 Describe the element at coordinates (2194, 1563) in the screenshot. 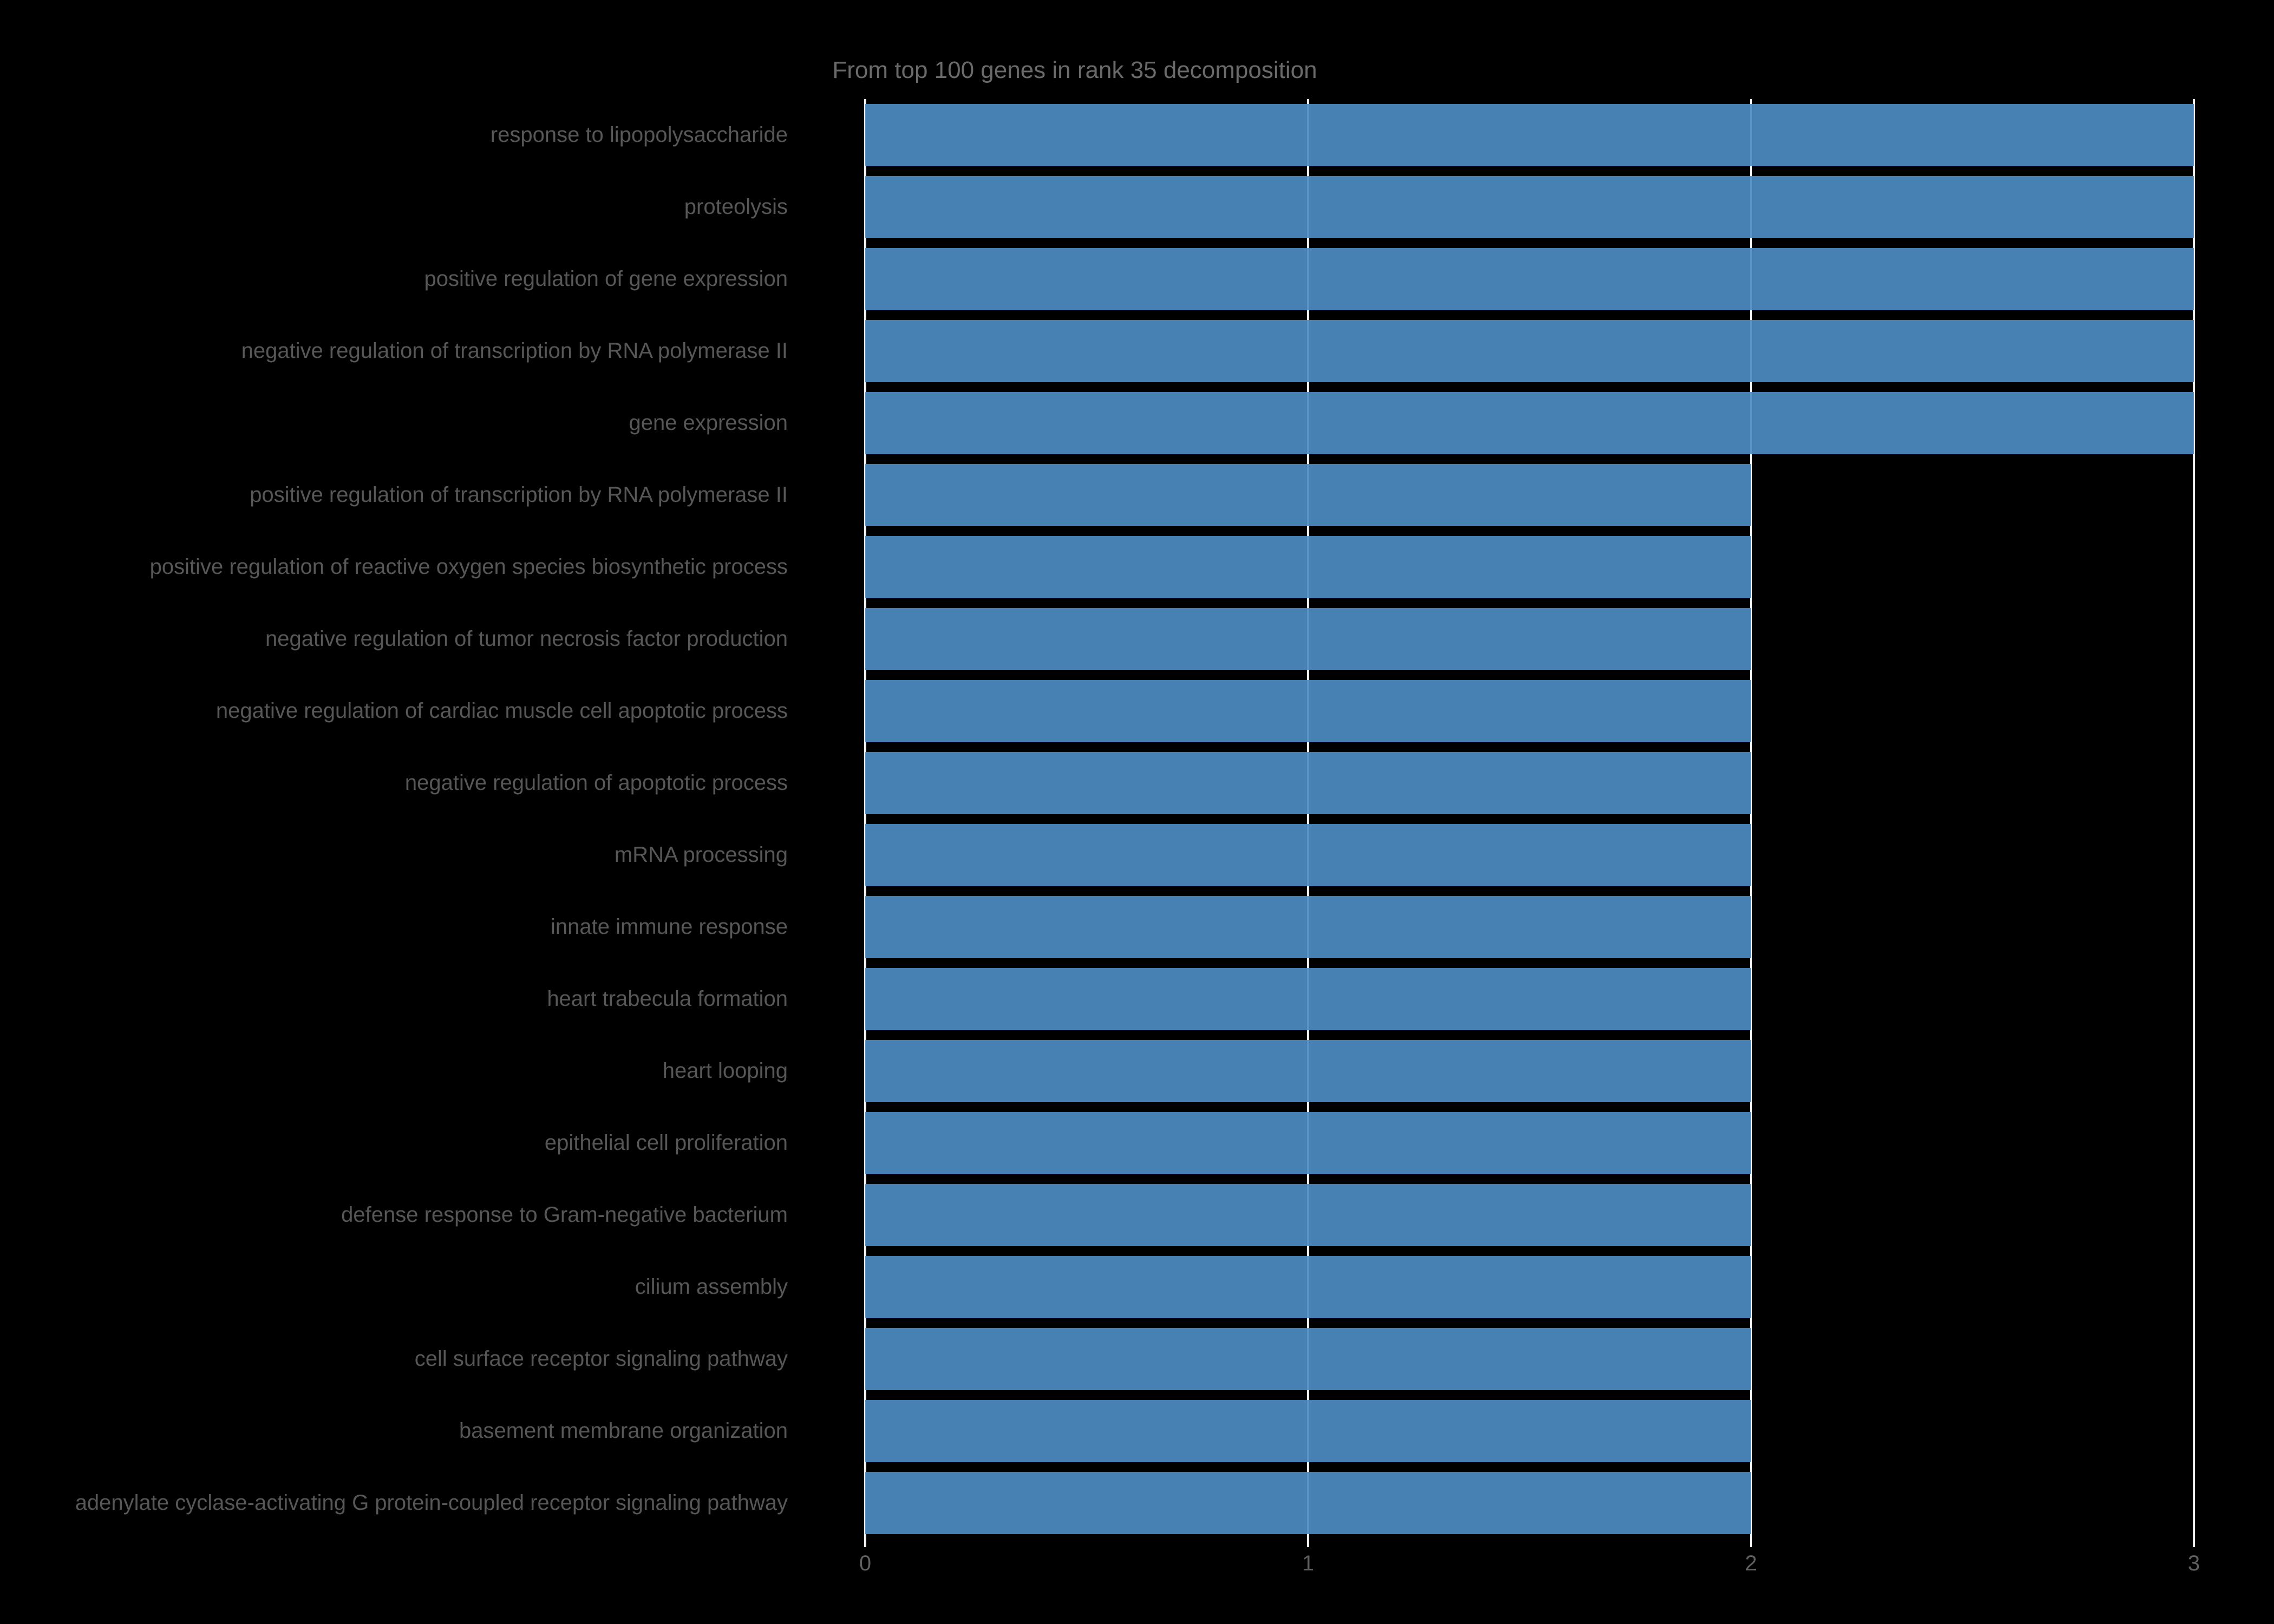

I see `x-tick-label: 3` at that location.